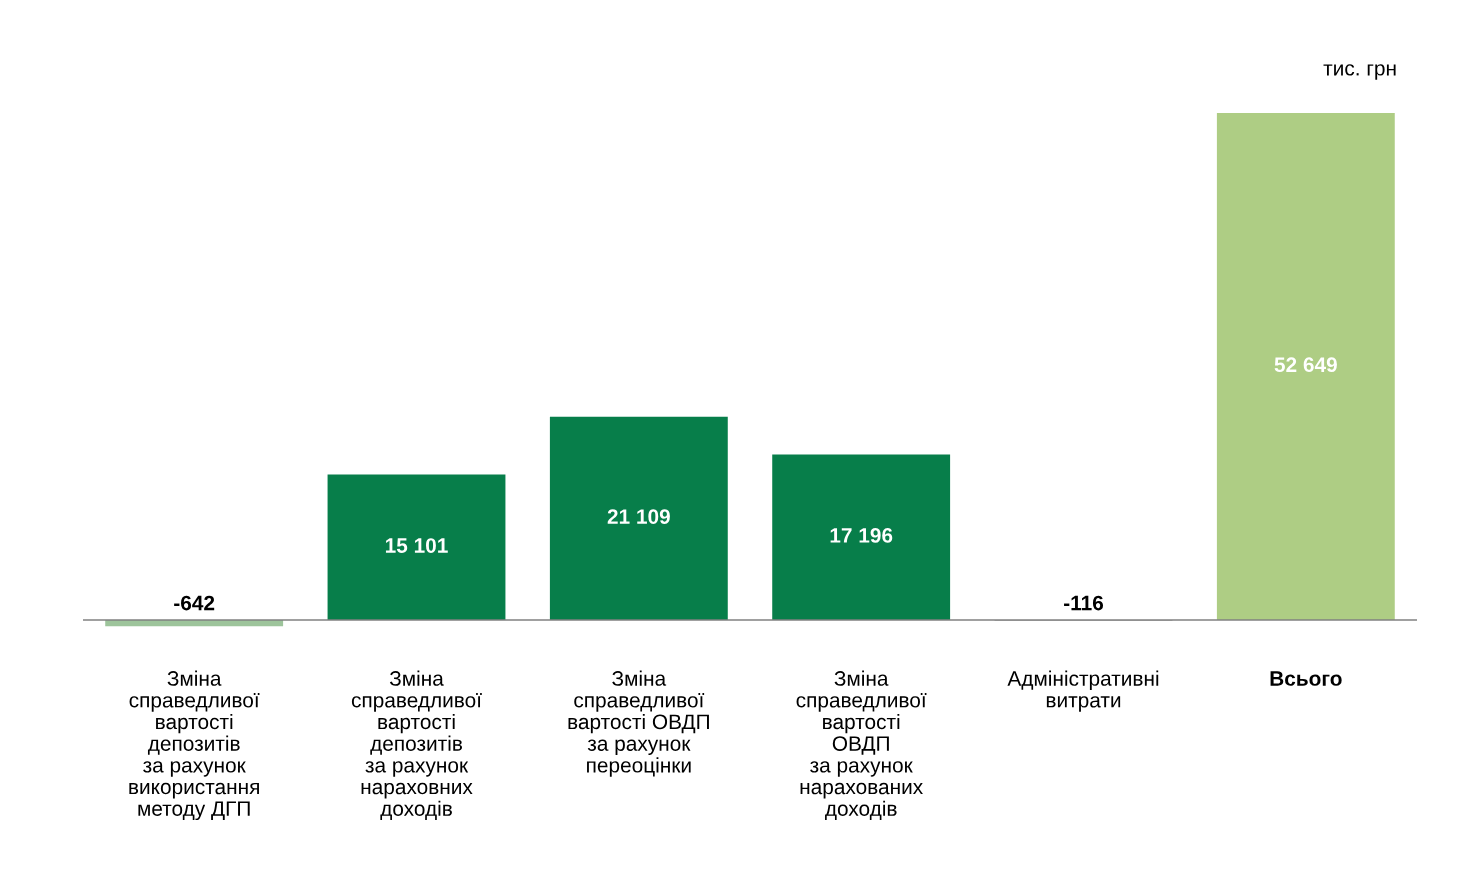 This screenshot has height=888, width=1480. I want to click on data-label: 52 649, so click(1305, 365).